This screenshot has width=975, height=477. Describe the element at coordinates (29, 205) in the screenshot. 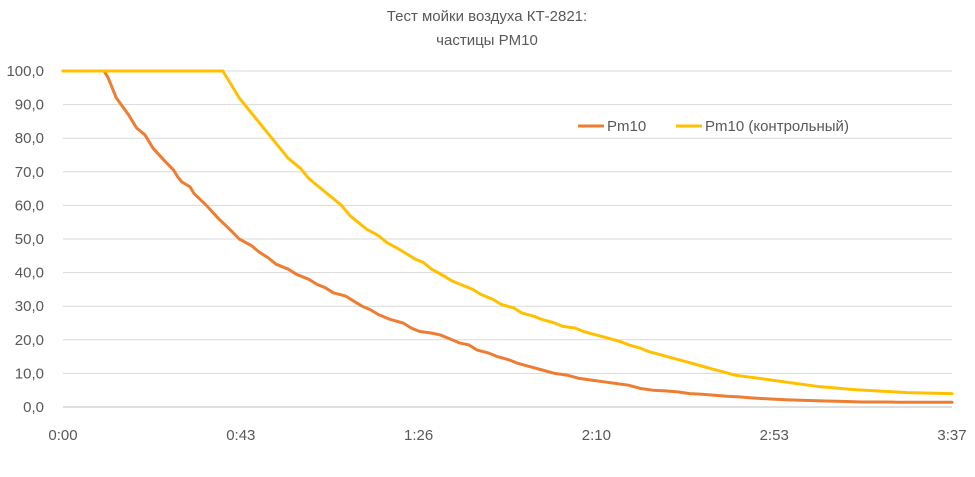

I see `y-tick-label: 60,0` at that location.